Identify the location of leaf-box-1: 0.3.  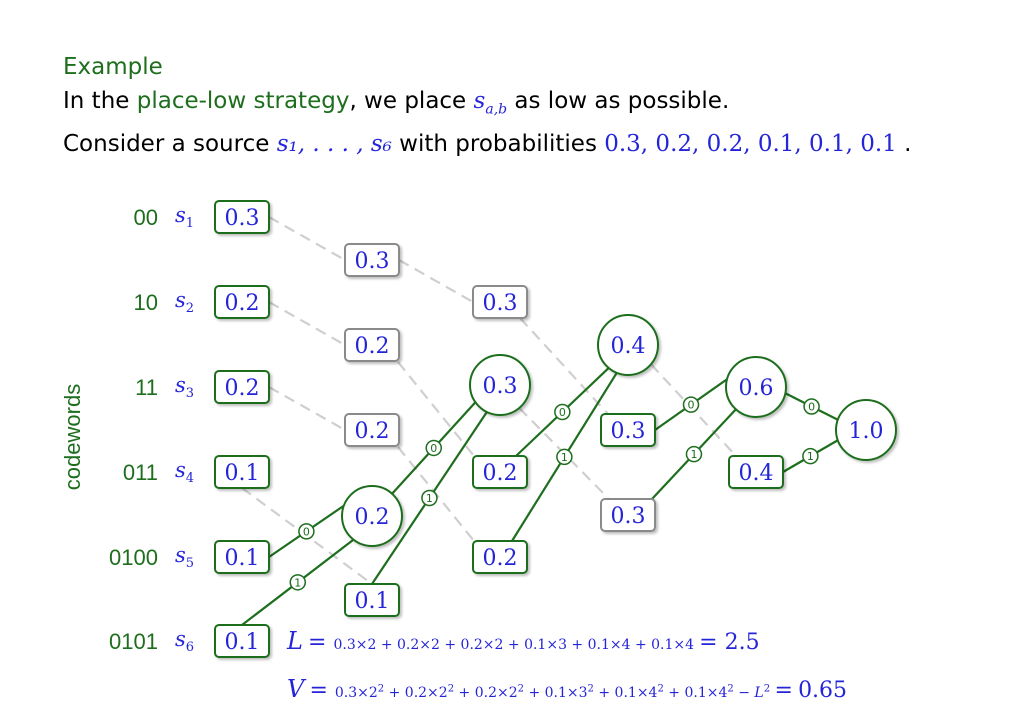
(242, 217).